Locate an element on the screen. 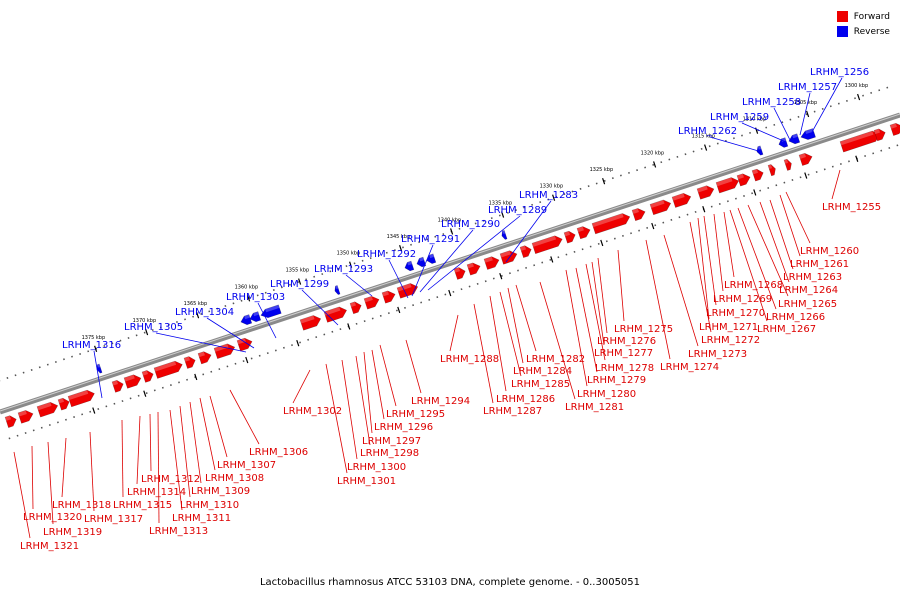 The width and height of the screenshot is (900, 600). gene-label: LRHM_1294 is located at coordinates (440, 401).